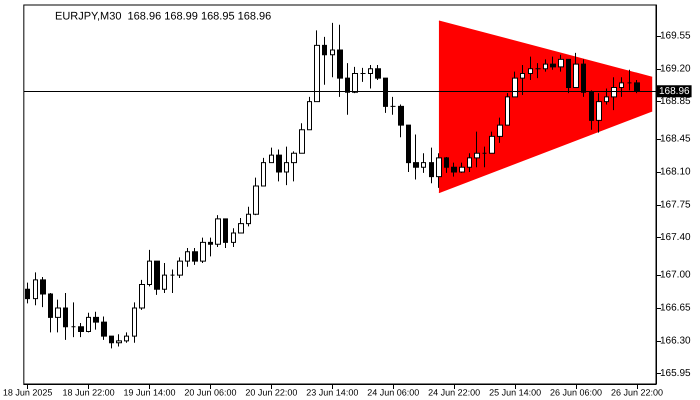 This screenshot has width=700, height=400. Describe the element at coordinates (163, 16) in the screenshot. I see `text: EURJPY,M30 168.96 168.99 168.95 168.96` at that location.